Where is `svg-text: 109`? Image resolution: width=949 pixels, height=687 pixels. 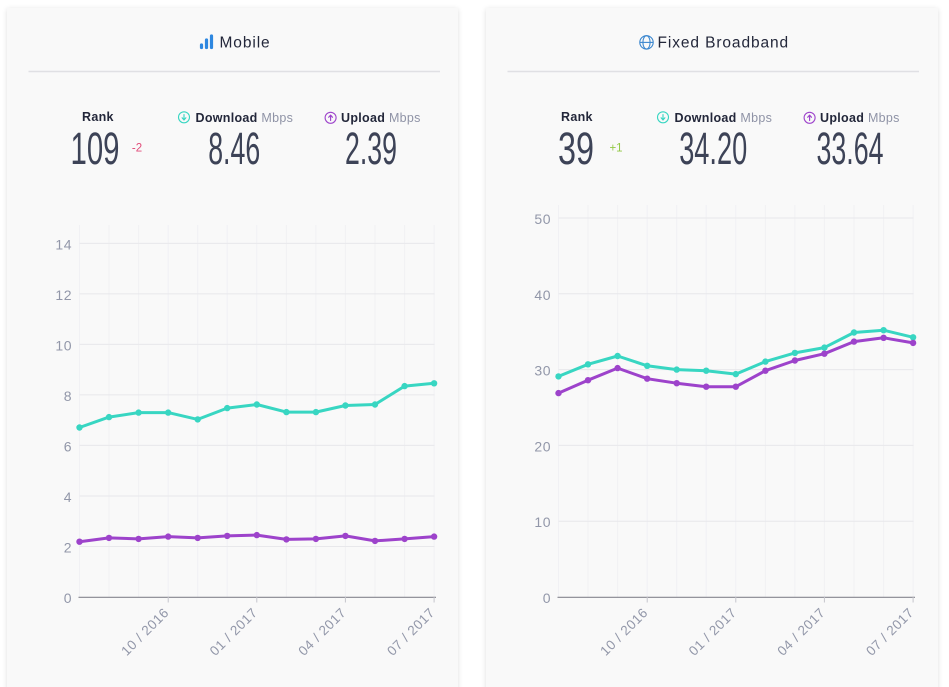 svg-text: 109 is located at coordinates (95, 148).